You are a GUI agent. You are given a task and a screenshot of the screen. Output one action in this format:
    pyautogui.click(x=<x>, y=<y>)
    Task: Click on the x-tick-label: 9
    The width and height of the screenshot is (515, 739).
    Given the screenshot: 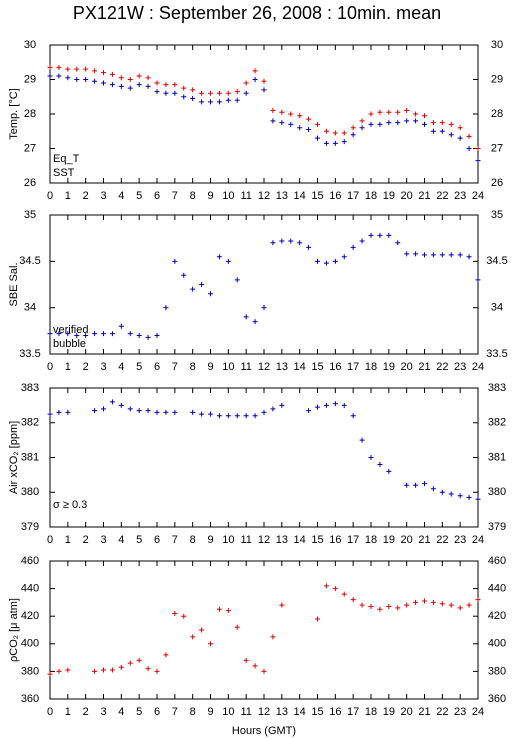 What is the action you would take?
    pyautogui.click(x=210, y=196)
    